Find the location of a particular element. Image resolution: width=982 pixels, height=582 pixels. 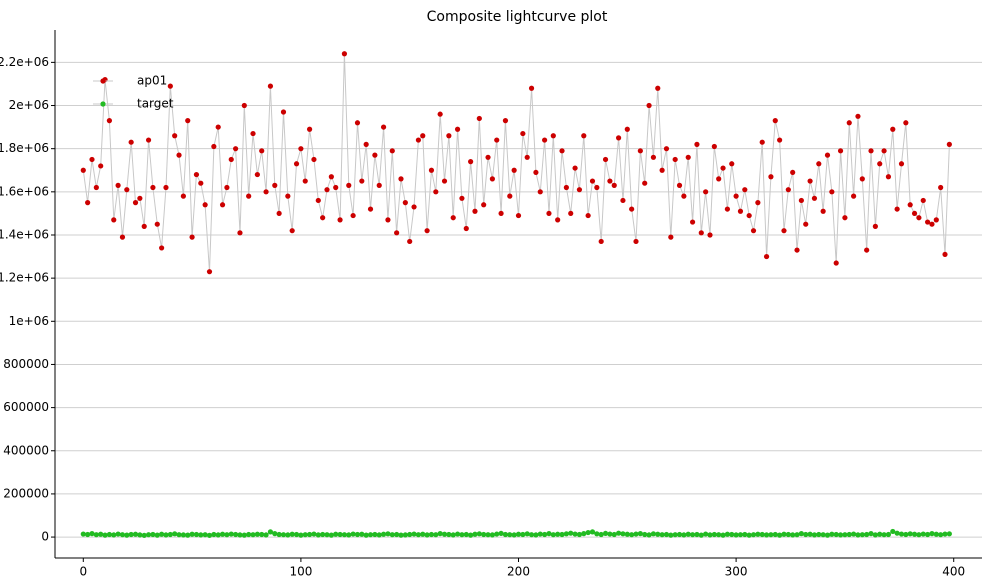

x-tick-label: 300 is located at coordinates (736, 572).